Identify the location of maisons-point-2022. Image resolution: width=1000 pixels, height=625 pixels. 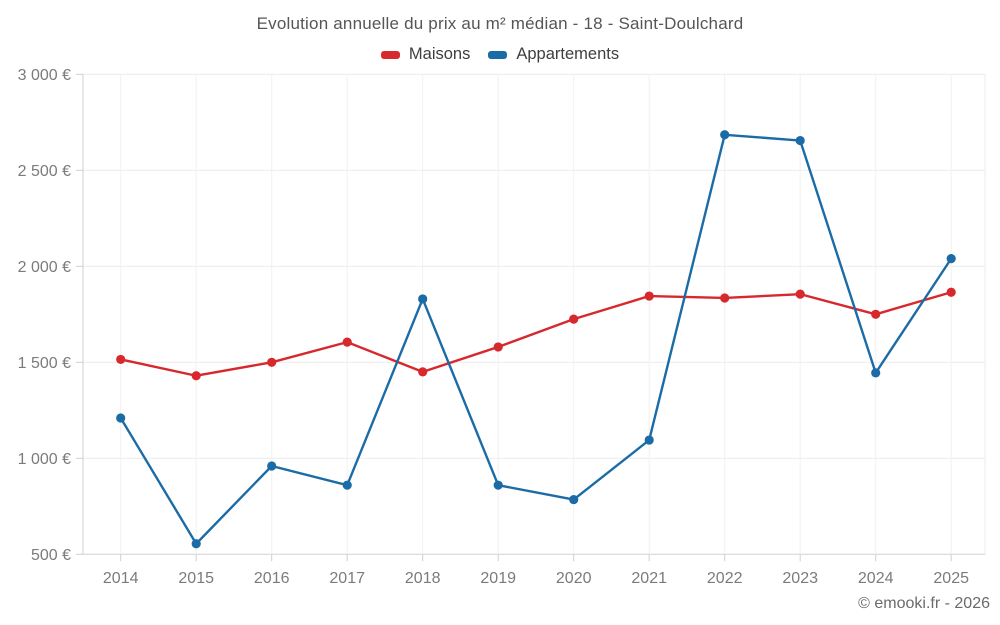
(725, 298).